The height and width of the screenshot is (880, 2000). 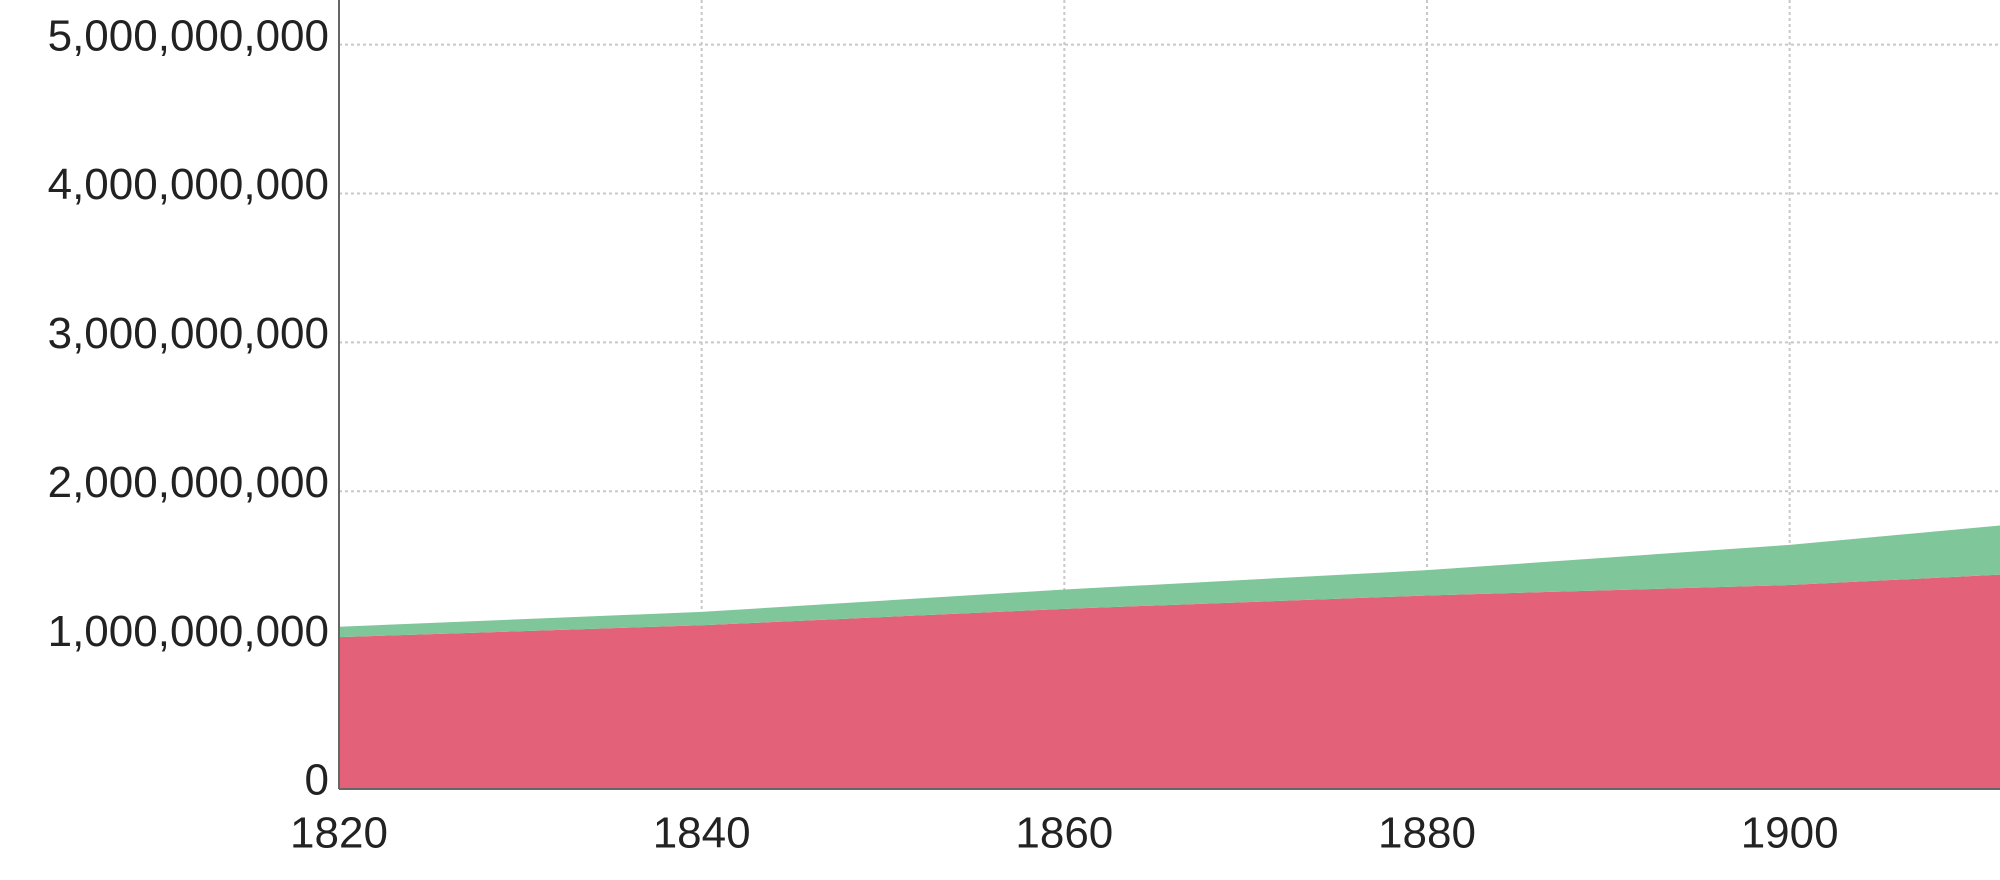 What do you see at coordinates (317, 780) in the screenshot?
I see `y-tick-label: 0` at bounding box center [317, 780].